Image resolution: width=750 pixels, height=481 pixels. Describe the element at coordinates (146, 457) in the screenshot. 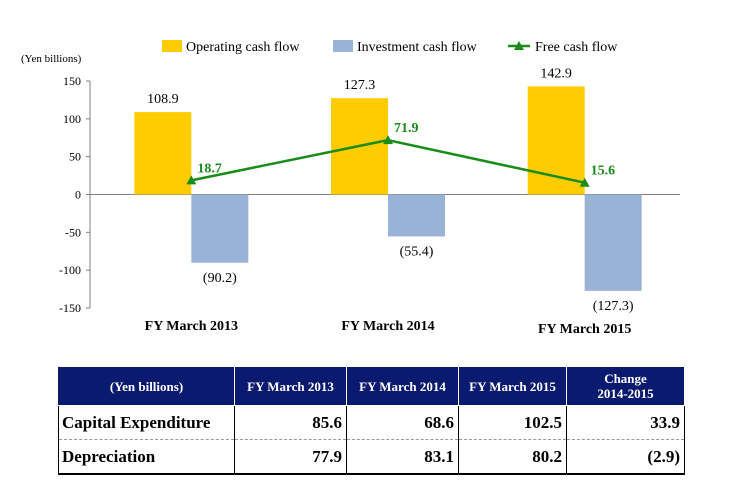

I see `row-label: Depreciation` at that location.